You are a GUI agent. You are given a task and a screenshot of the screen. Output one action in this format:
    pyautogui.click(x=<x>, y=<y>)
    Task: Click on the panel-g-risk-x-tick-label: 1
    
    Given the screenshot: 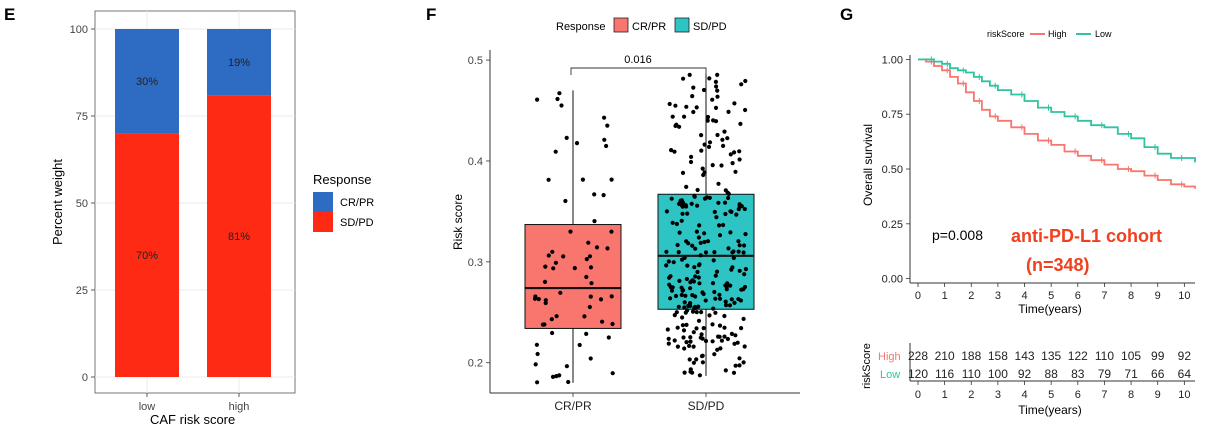 What is the action you would take?
    pyautogui.click(x=945, y=395)
    